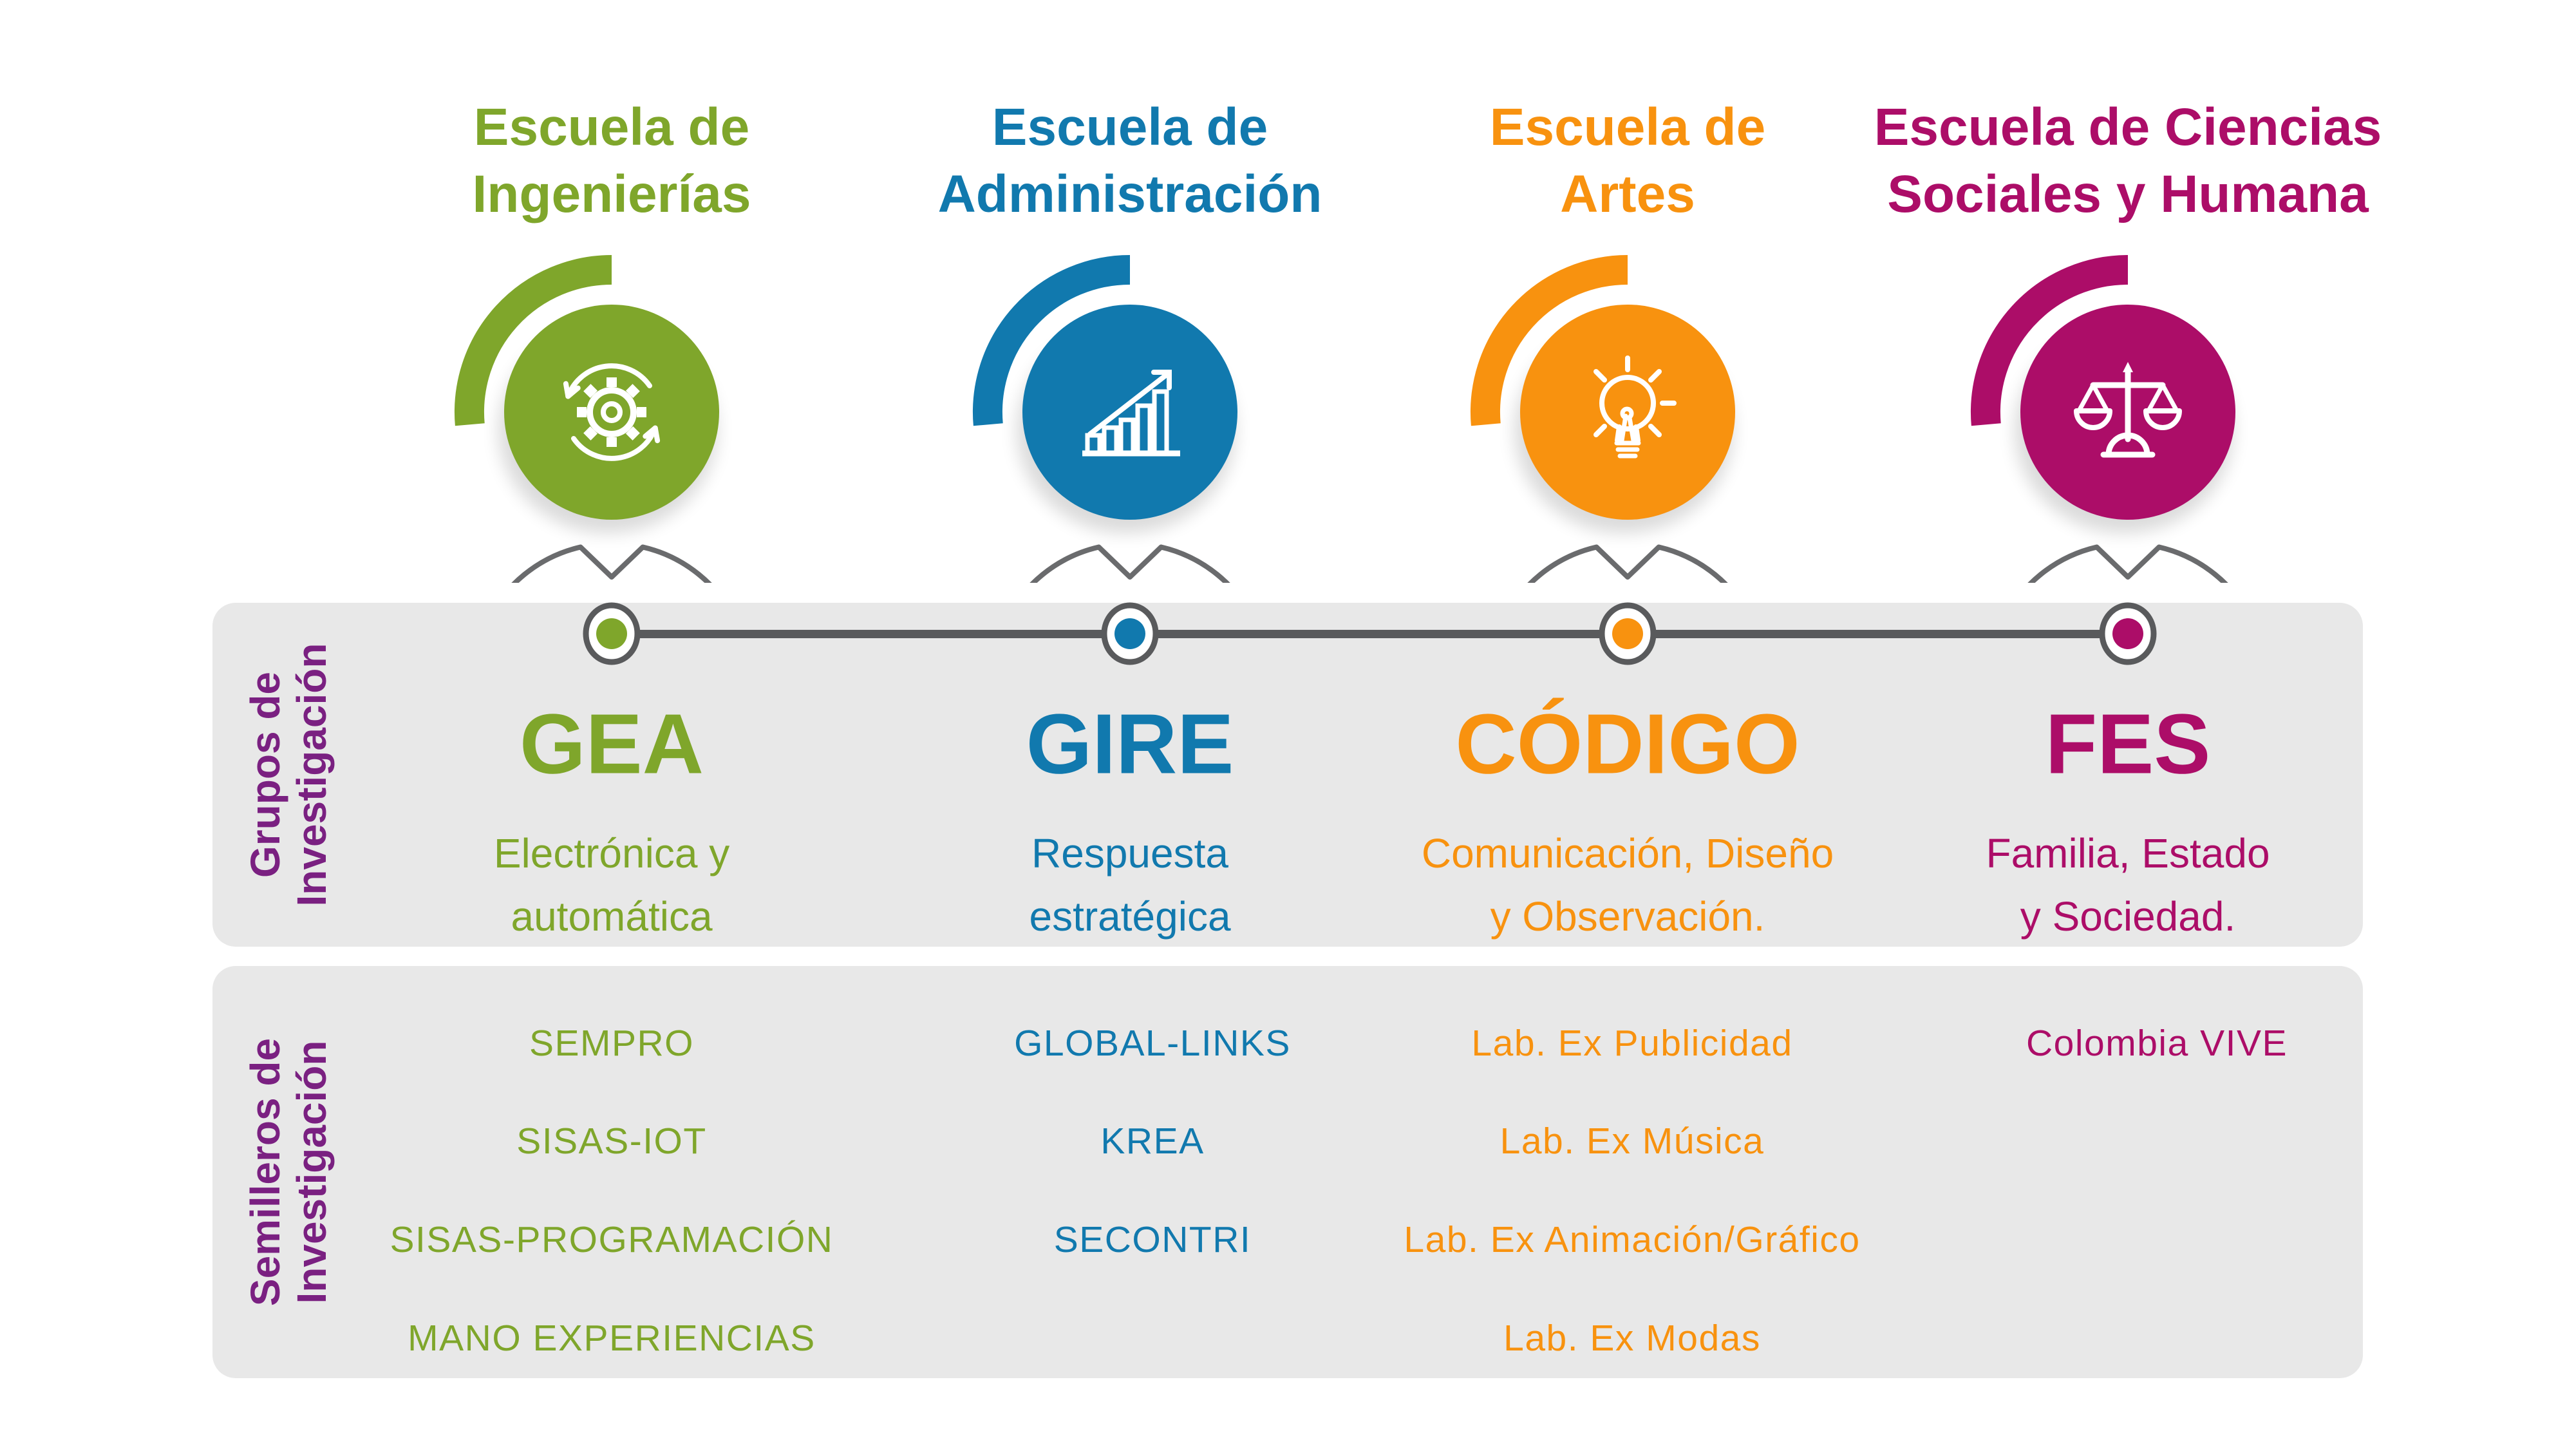  What do you see at coordinates (2128, 853) in the screenshot?
I see `group-desc-line: Familia, Estado` at bounding box center [2128, 853].